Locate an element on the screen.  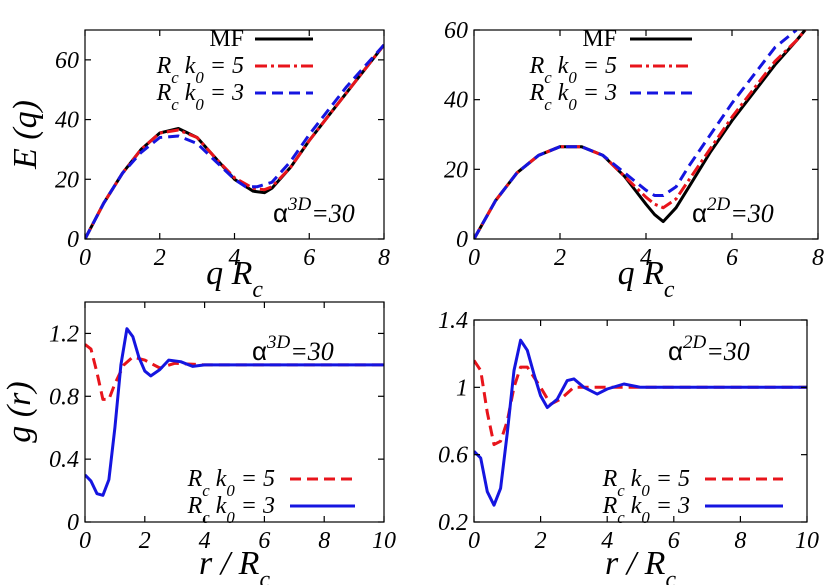
y-tick-label: 0.4 is located at coordinates (64, 460).